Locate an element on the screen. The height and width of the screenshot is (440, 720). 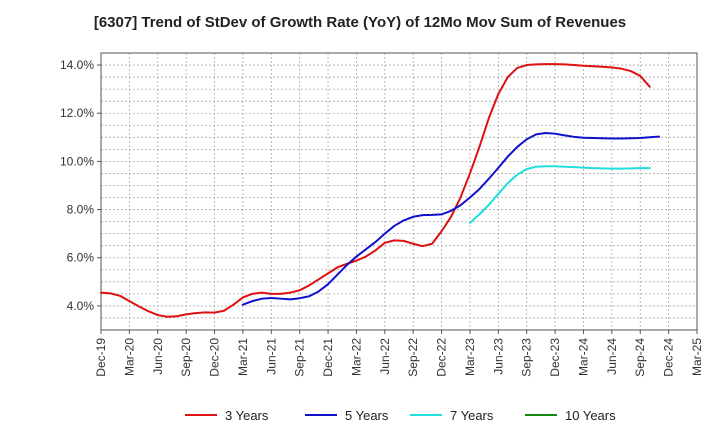
x-tick-label: Dec-23 is located at coordinates (555, 357).